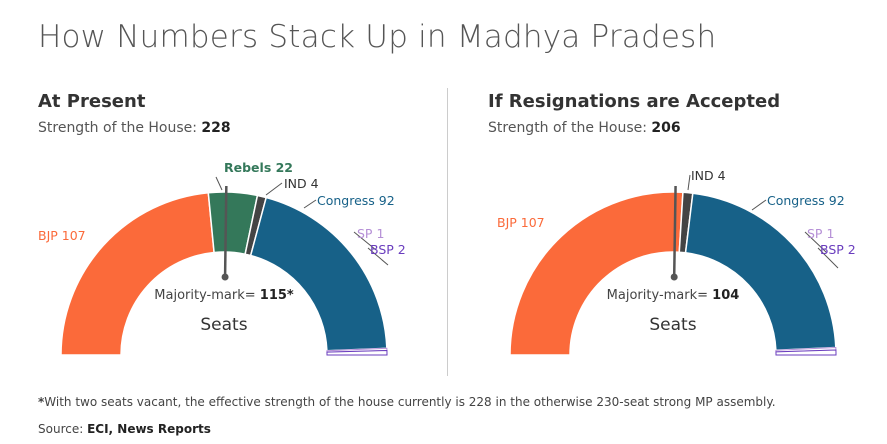  What do you see at coordinates (258, 167) in the screenshot?
I see `label-rebels: Rebels 22` at bounding box center [258, 167].